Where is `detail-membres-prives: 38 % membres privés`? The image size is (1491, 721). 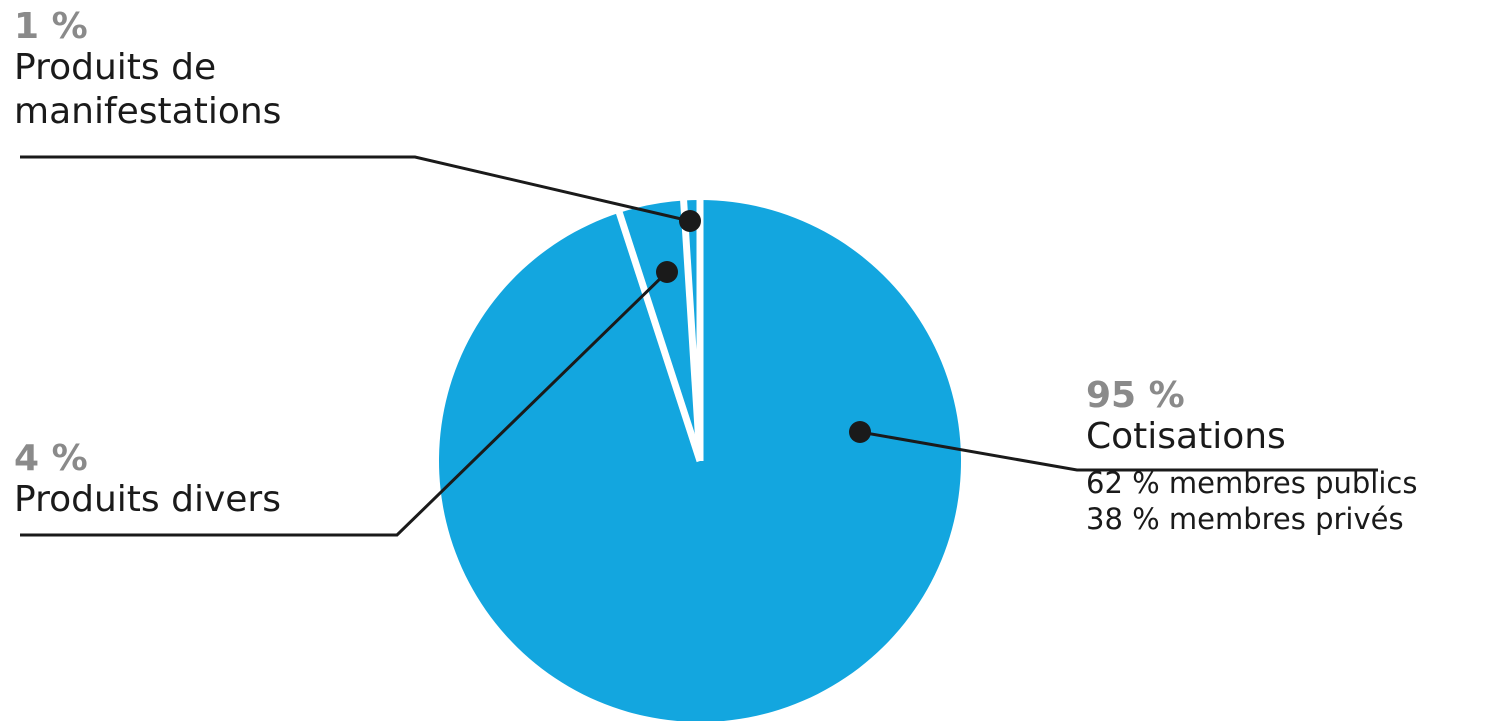
detail-membres-prives: 38 % membres privés is located at coordinates (1245, 519).